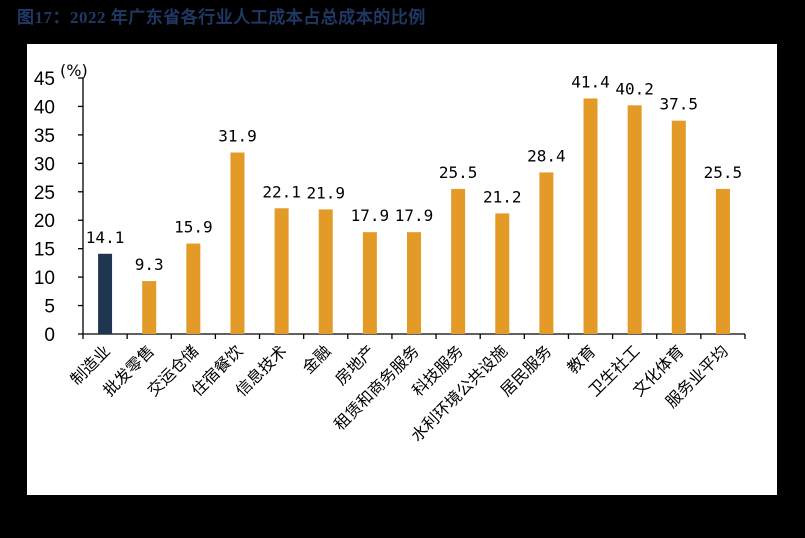 This screenshot has width=805, height=538. I want to click on chart-title: 图17：2022 年广东省各行业人工成本占总成本的比例, so click(221, 17).